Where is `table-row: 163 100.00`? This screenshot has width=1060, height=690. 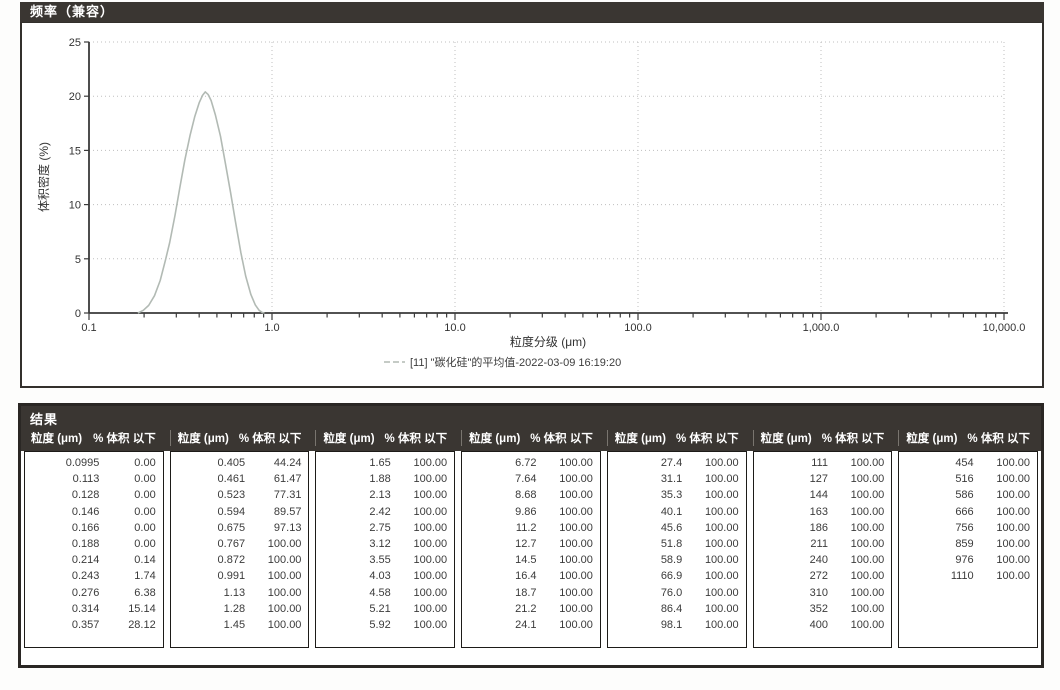 table-row: 163 100.00 is located at coordinates (823, 512).